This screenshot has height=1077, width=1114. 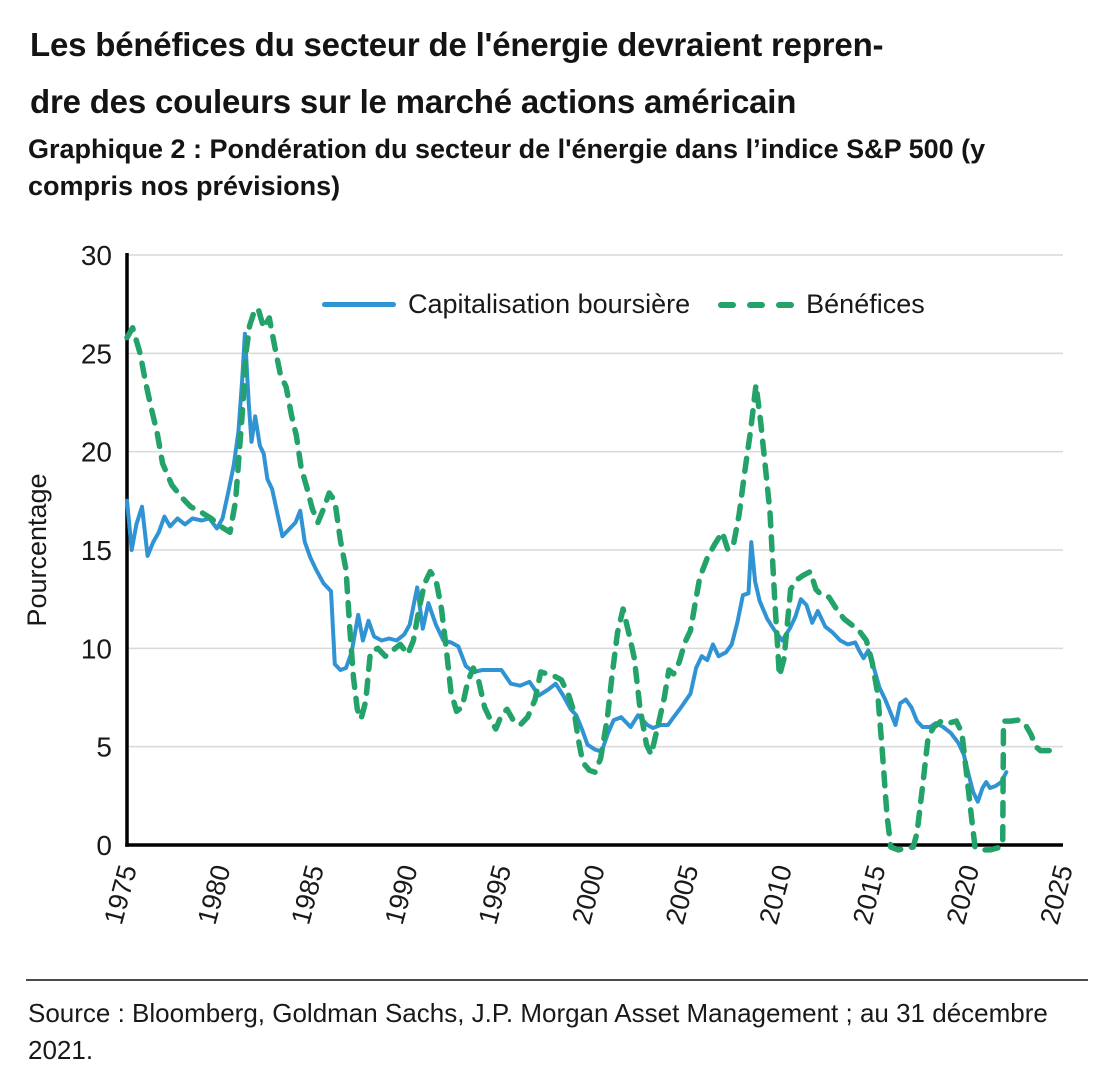 I want to click on y-axis-title: Pourcentage, so click(x=37, y=549).